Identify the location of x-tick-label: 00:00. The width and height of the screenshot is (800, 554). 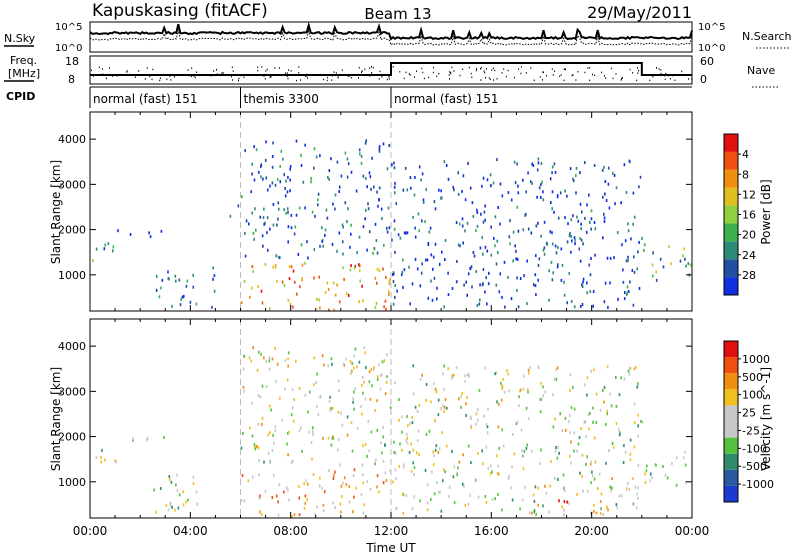
(90, 531).